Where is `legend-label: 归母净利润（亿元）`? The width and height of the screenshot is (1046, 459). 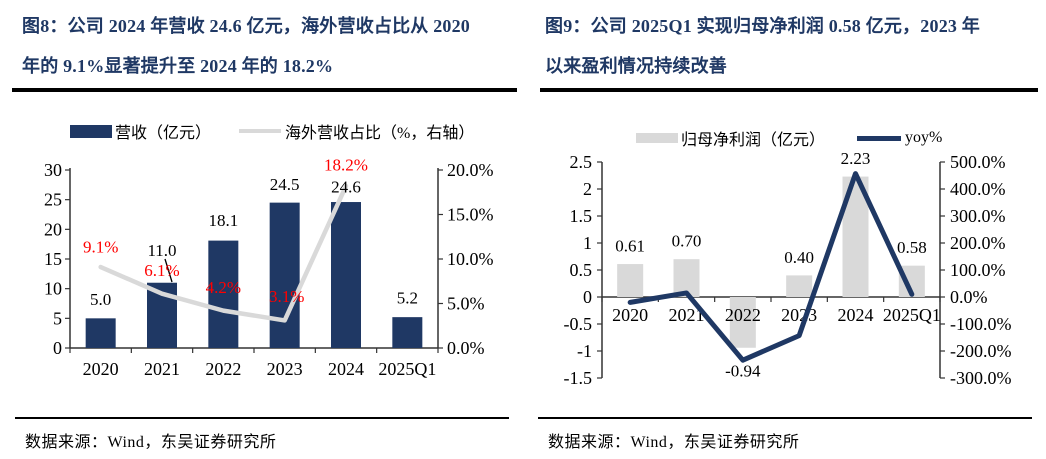
legend-label: 归母净利润（亿元） is located at coordinates (753, 140).